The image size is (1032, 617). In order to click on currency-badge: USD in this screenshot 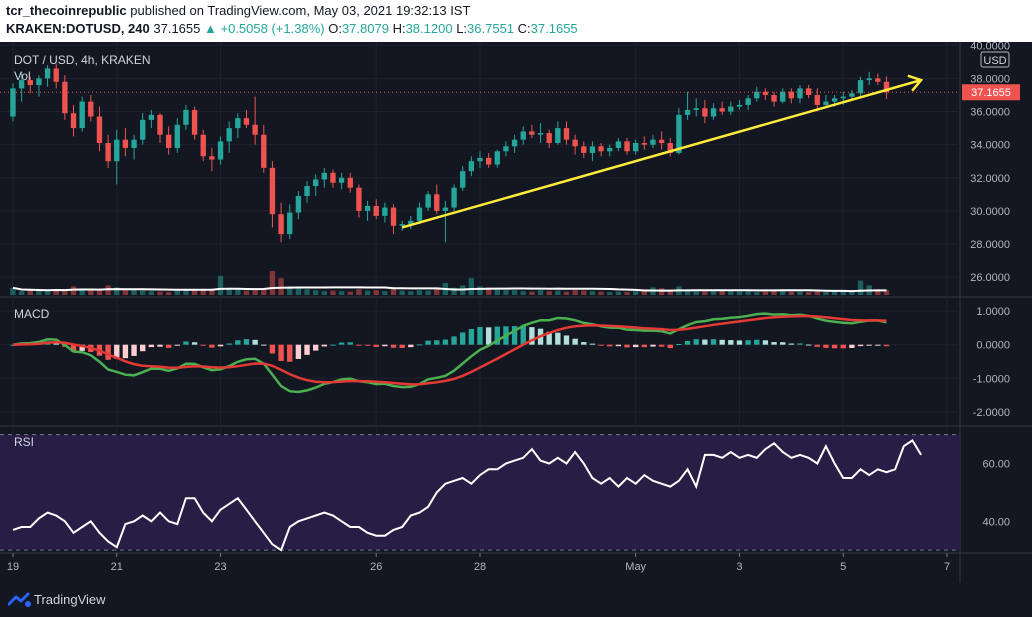, I will do `click(995, 59)`.